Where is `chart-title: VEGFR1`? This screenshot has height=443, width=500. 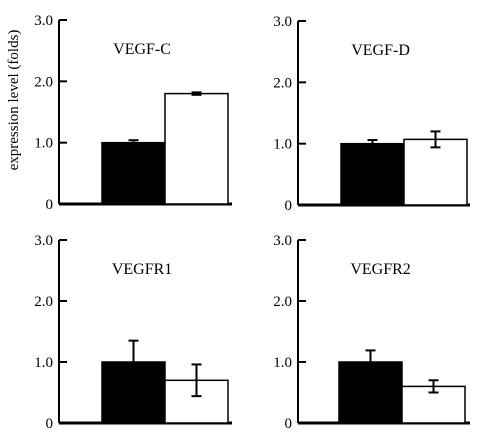
chart-title: VEGFR1 is located at coordinates (142, 269).